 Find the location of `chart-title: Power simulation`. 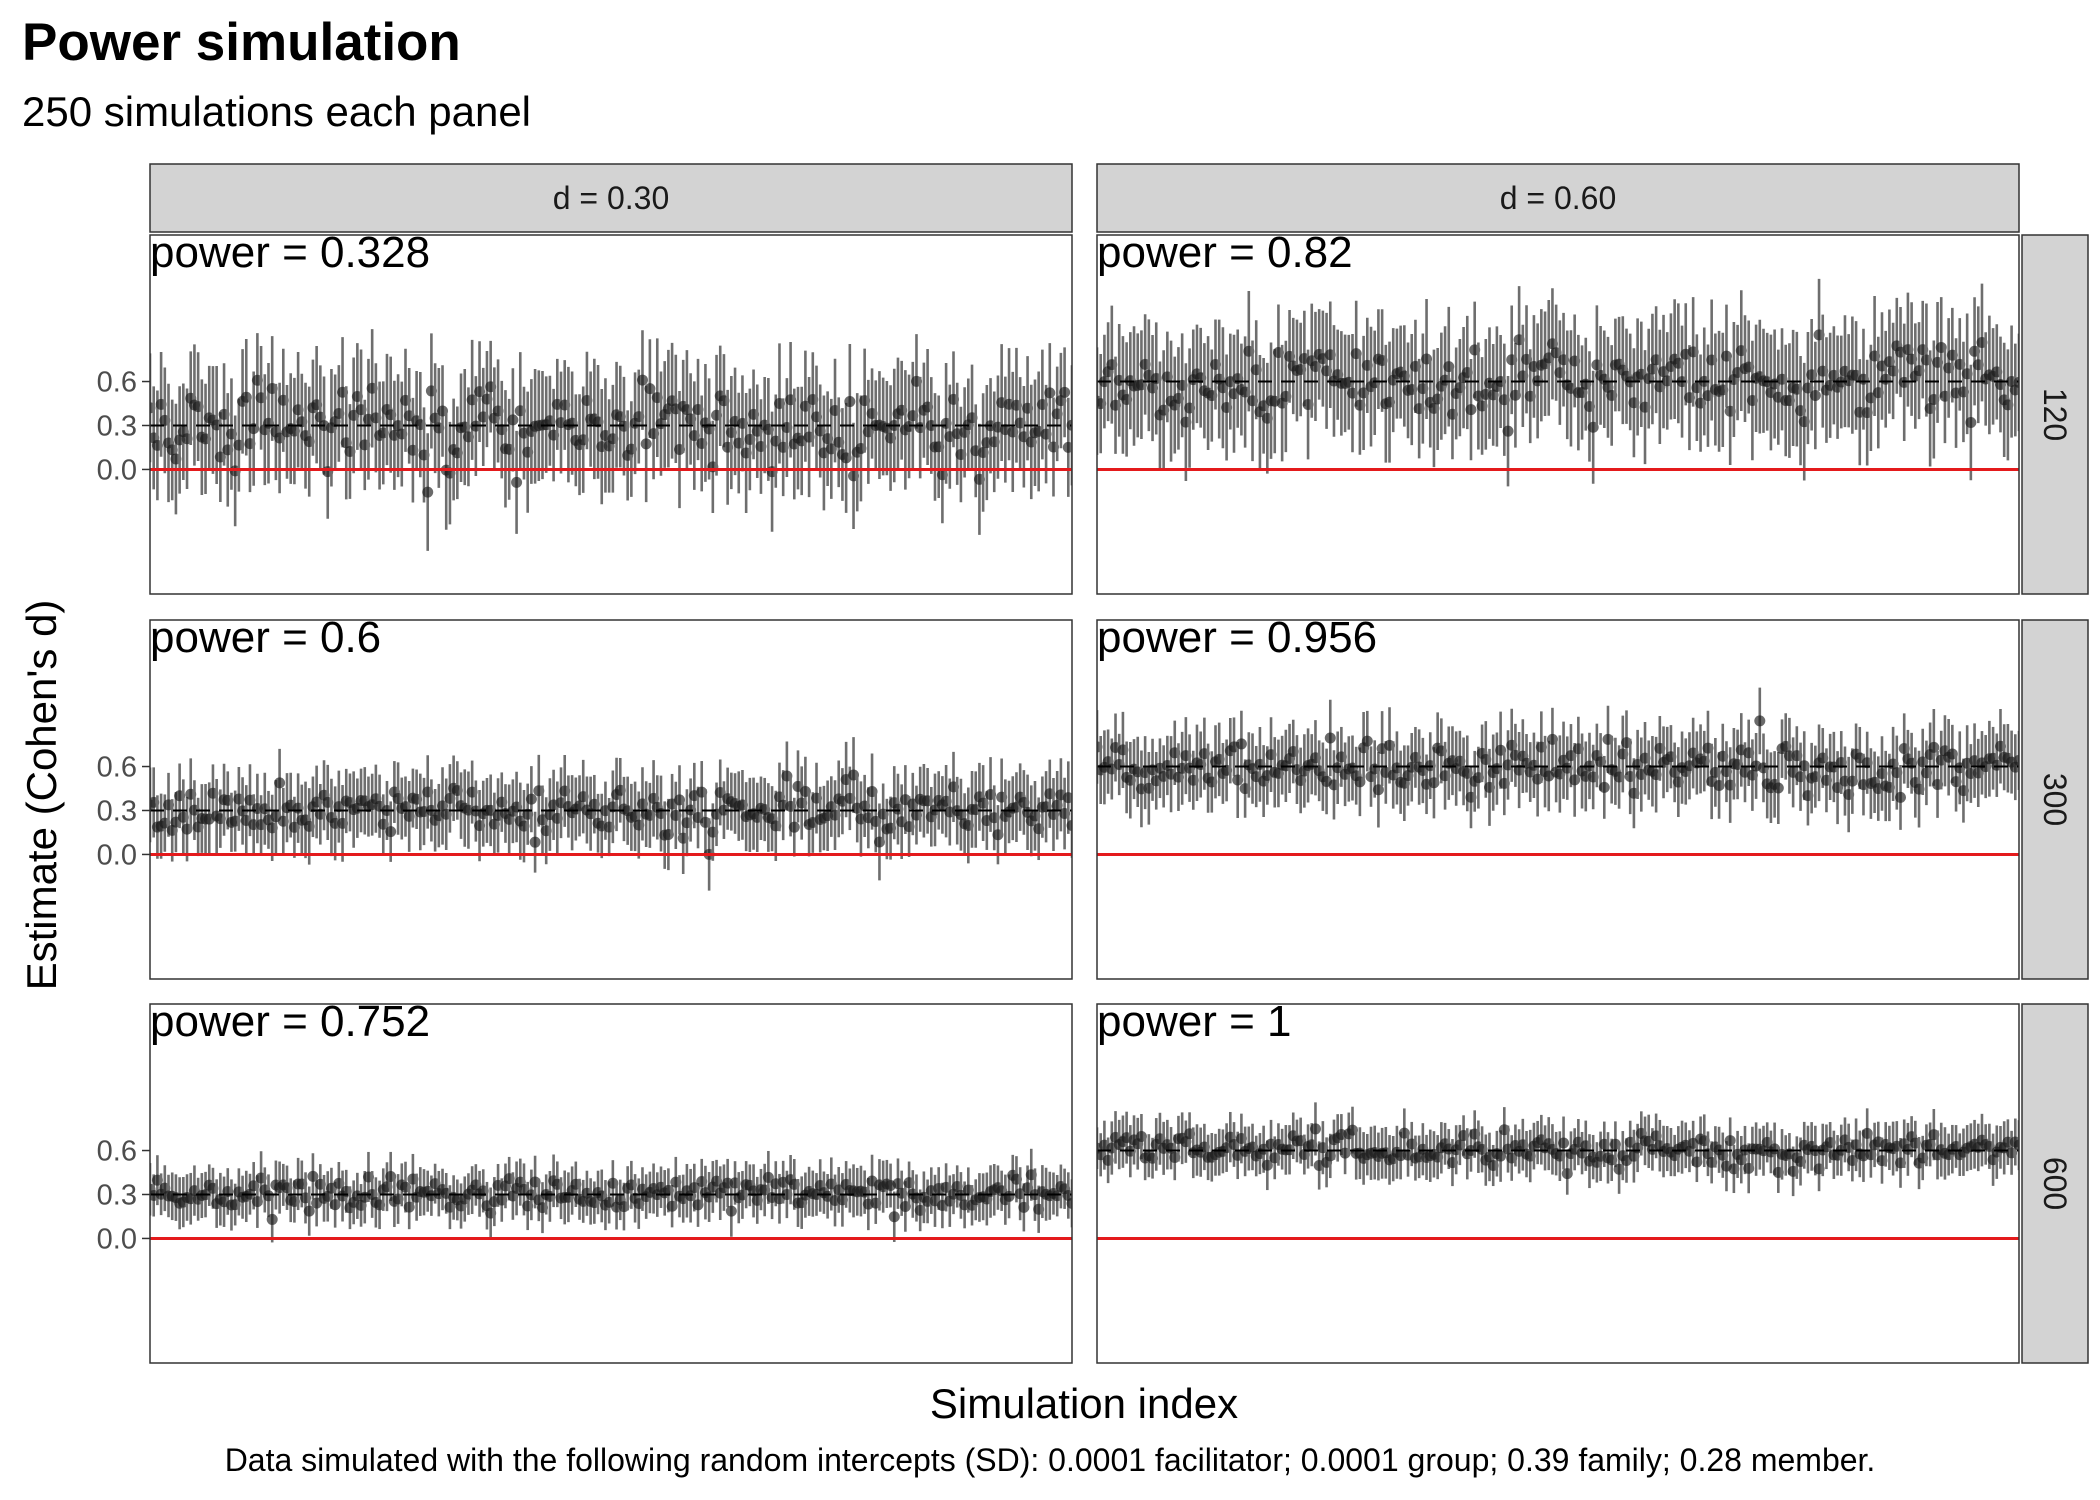

chart-title: Power simulation is located at coordinates (241, 42).